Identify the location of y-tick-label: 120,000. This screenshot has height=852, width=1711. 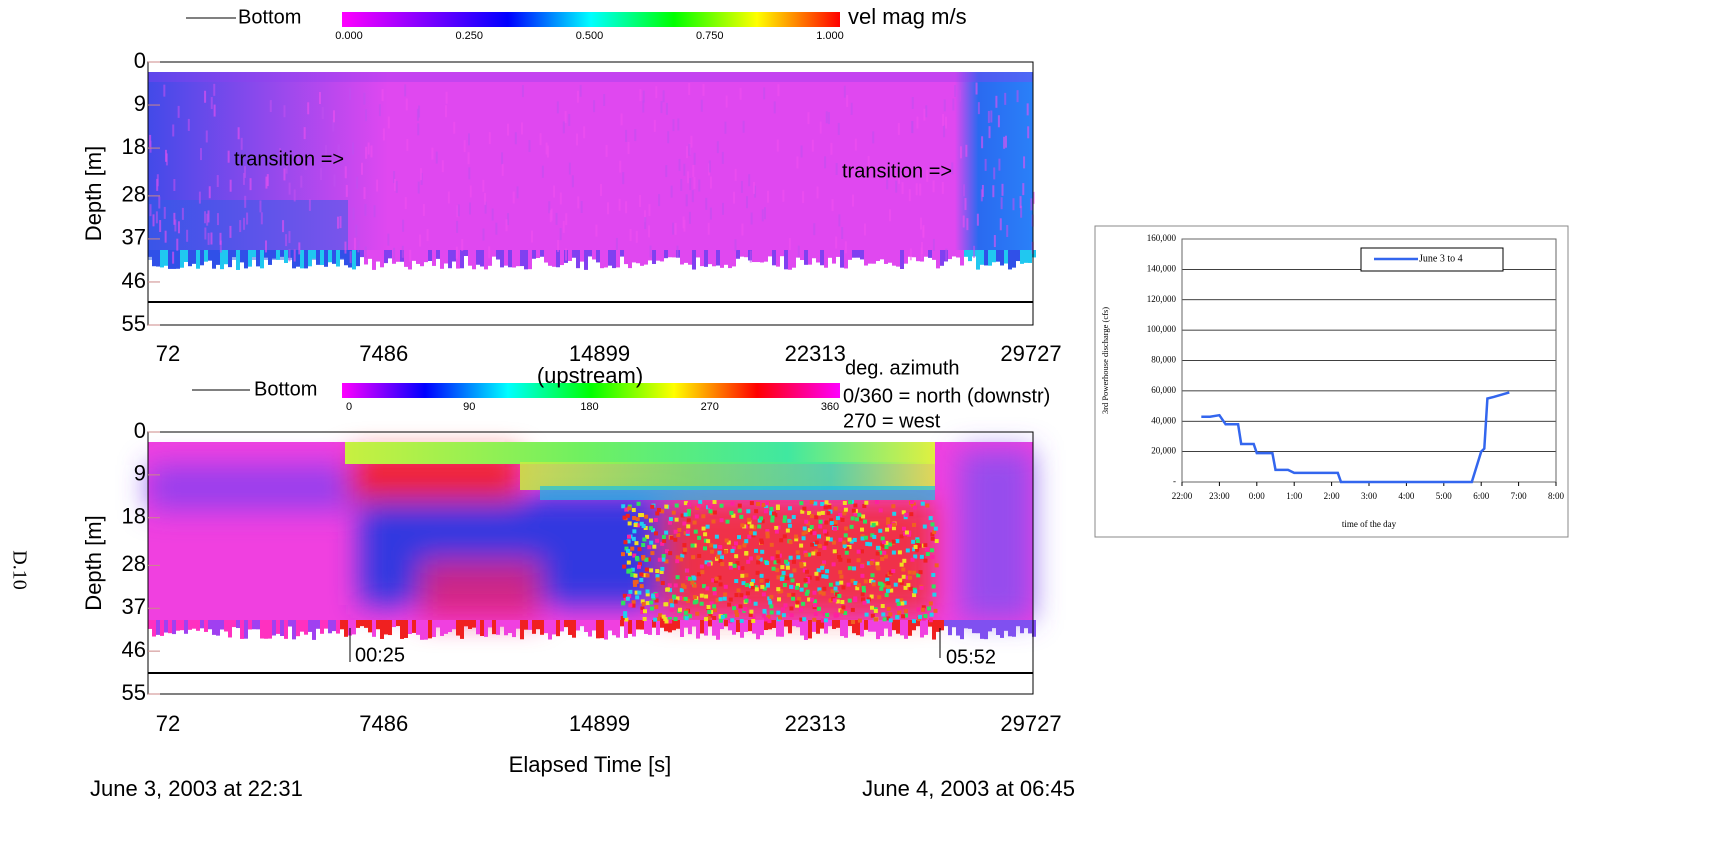
(1162, 299).